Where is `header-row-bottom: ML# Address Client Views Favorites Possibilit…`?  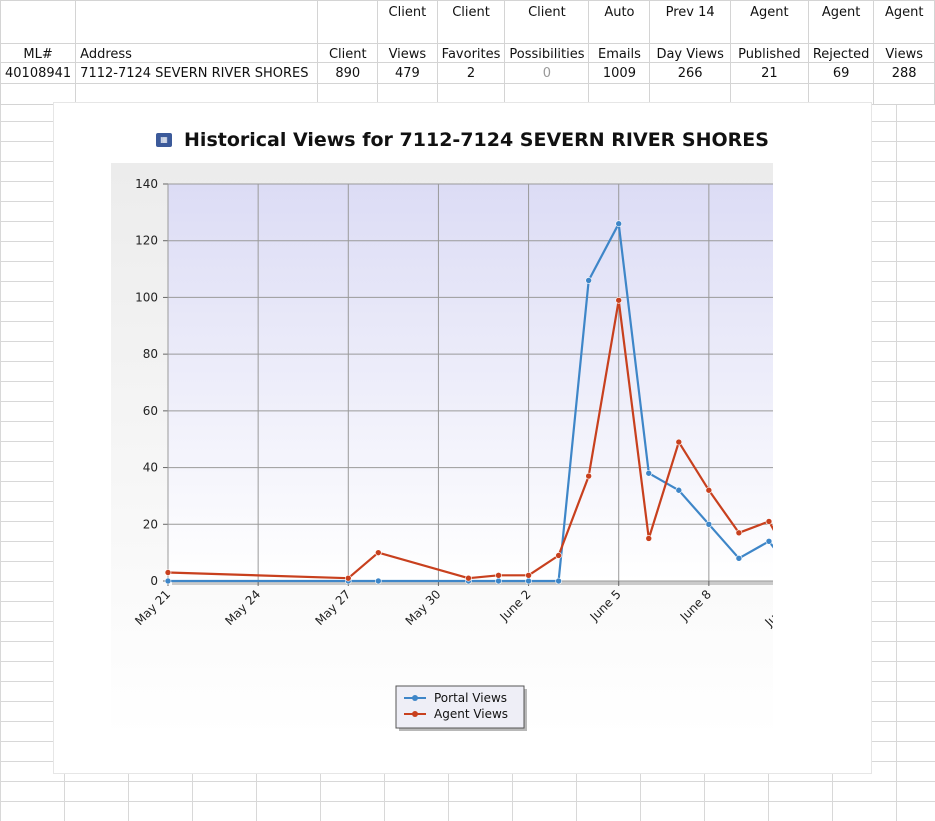 header-row-bottom: ML# Address Client Views Favorites Possibilit… is located at coordinates (467, 53).